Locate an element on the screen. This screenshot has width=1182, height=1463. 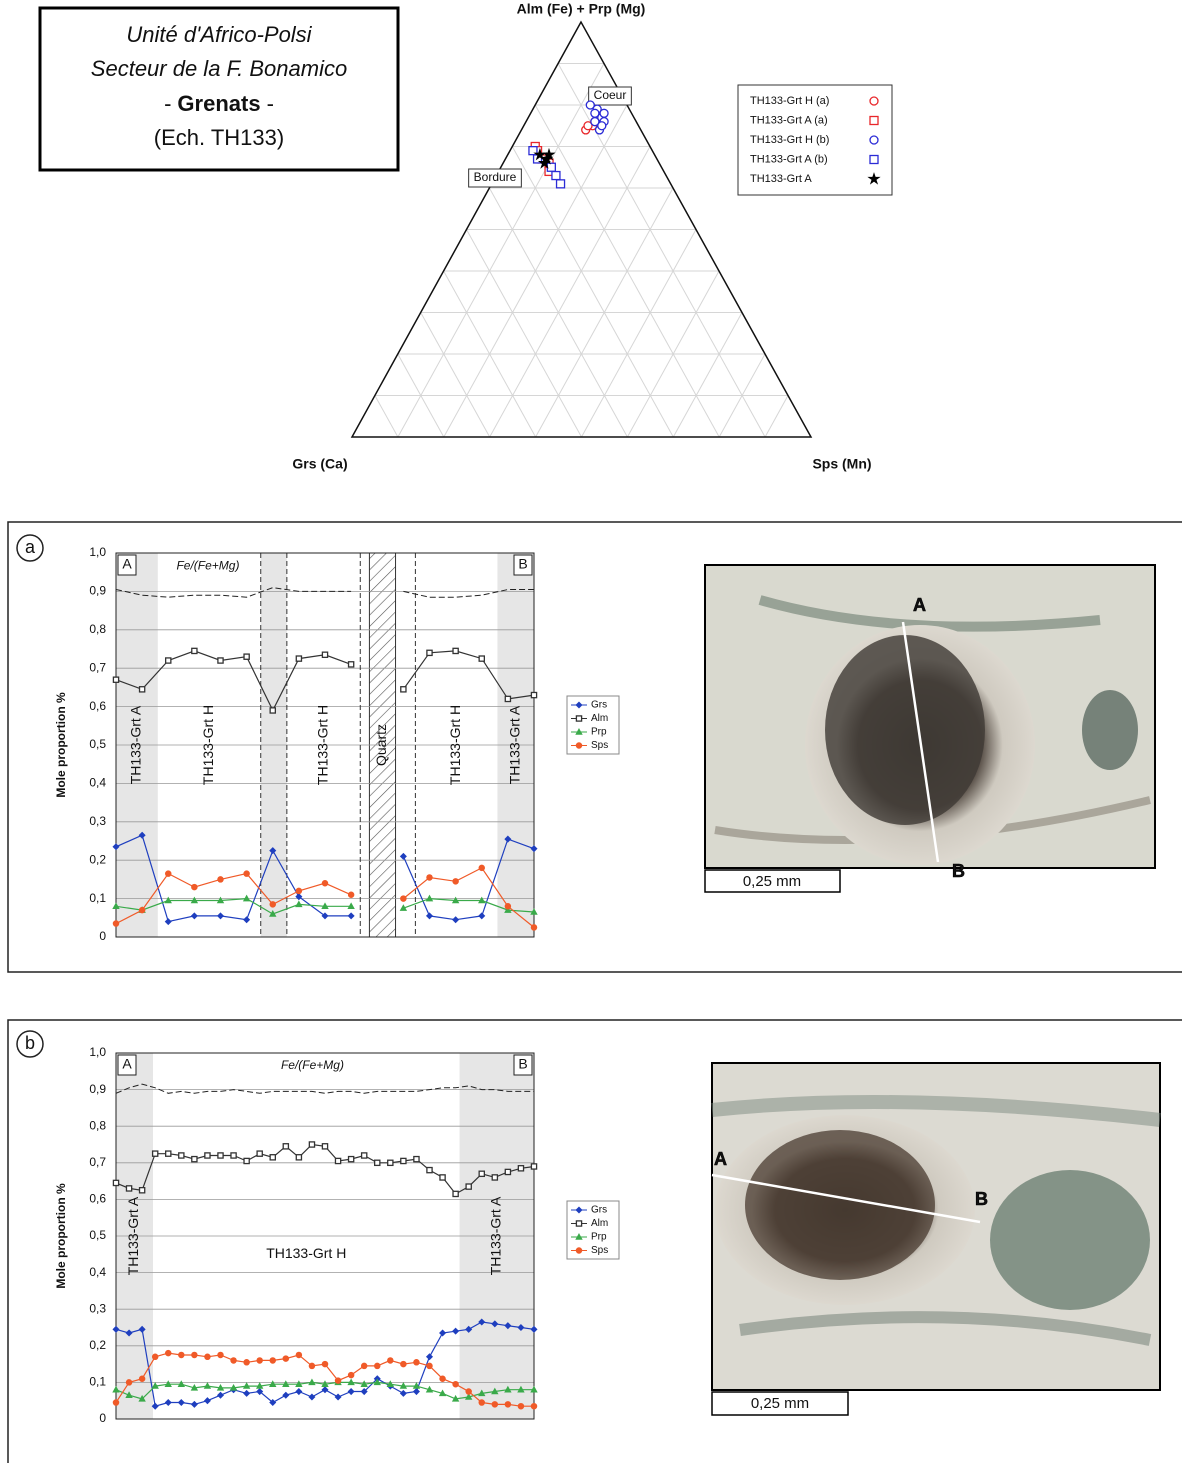
title-line: Unité d'Africo-Polsi is located at coordinates (219, 34).